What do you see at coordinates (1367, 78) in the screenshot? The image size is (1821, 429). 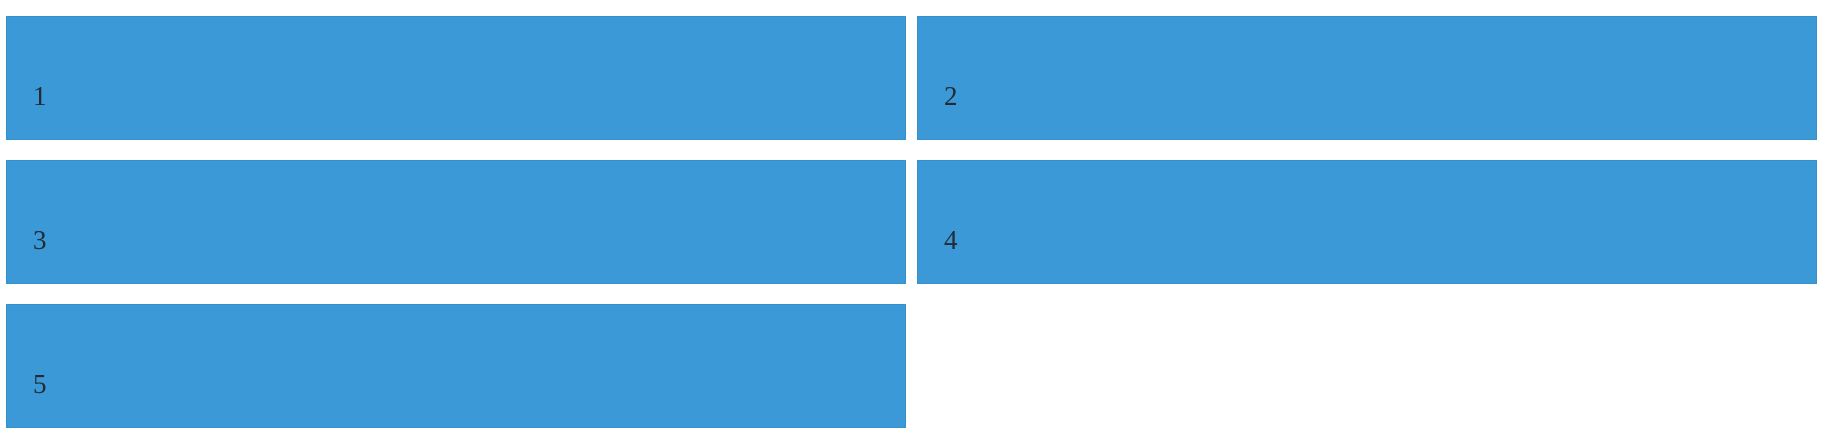 I see `tile-2: 2` at bounding box center [1367, 78].